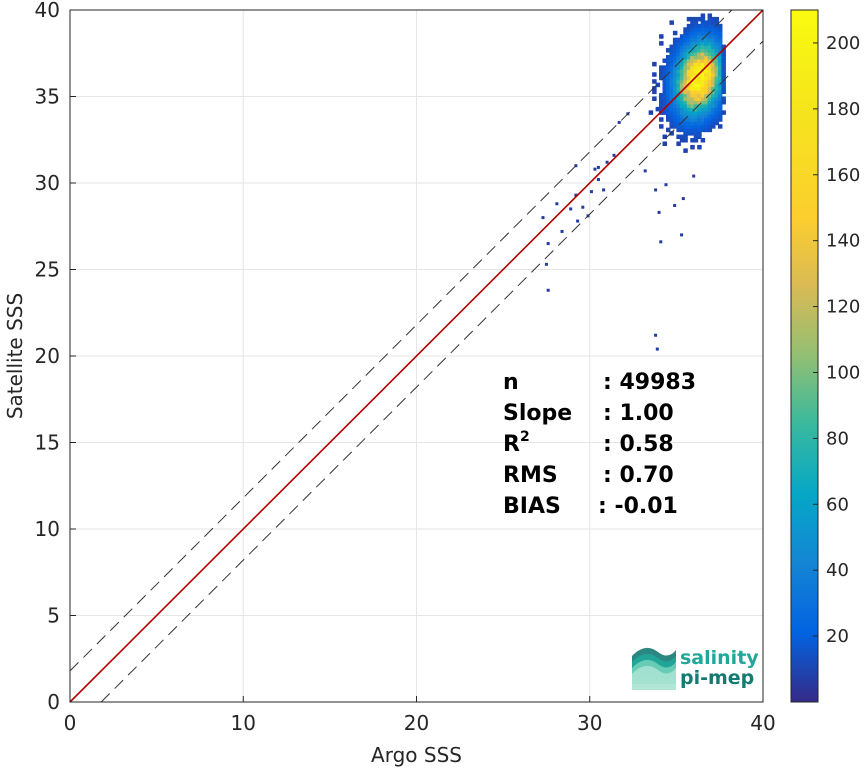  What do you see at coordinates (47, 11) in the screenshot?
I see `y-tick-label: 40` at bounding box center [47, 11].